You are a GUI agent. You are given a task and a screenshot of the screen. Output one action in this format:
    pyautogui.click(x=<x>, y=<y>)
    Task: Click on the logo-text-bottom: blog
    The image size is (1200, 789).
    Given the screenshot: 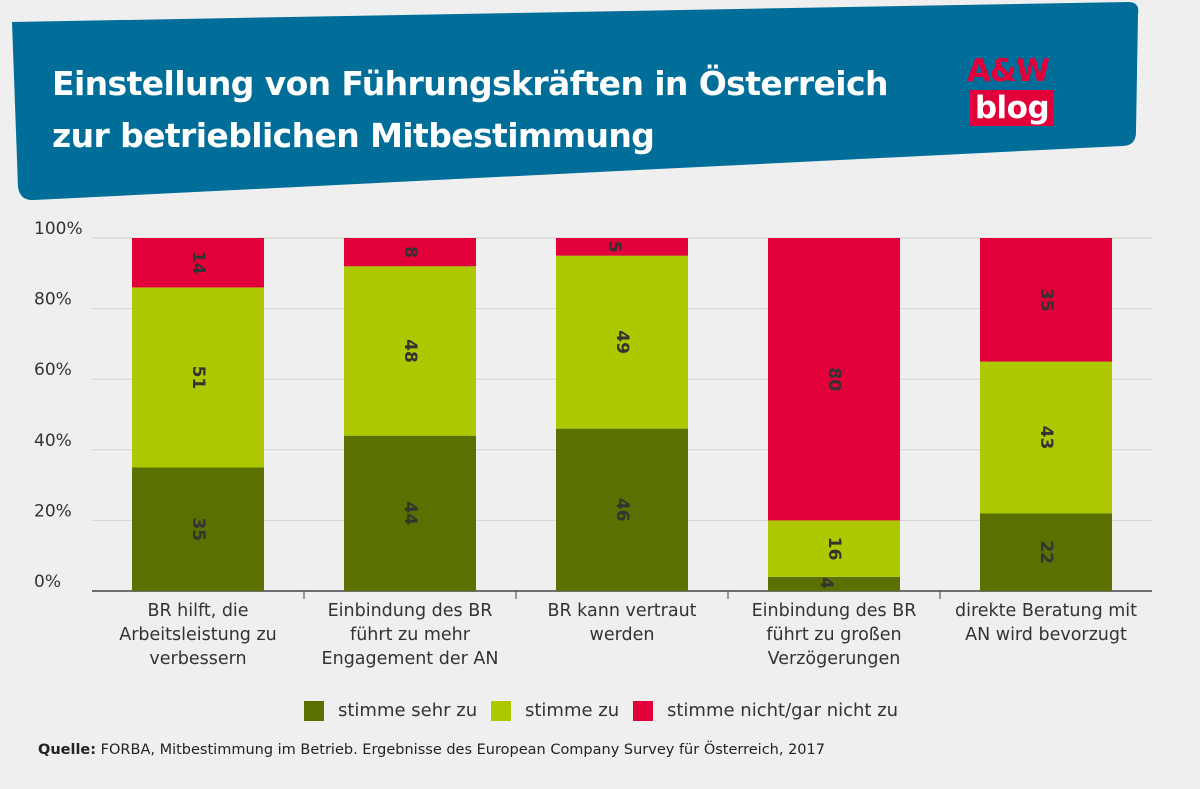 What is the action you would take?
    pyautogui.click(x=1012, y=108)
    